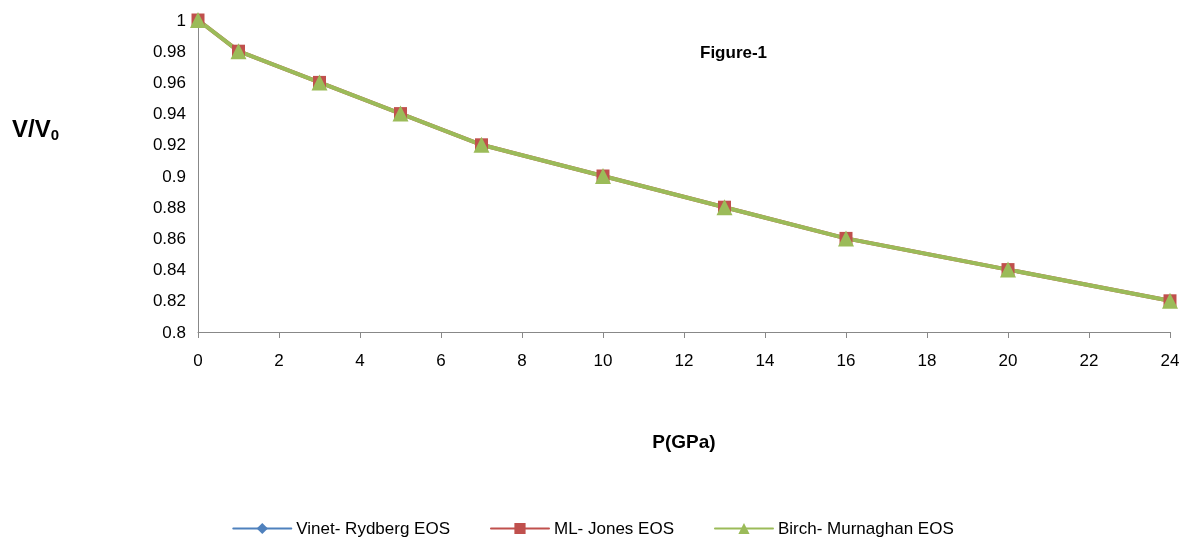 The image size is (1186, 548). What do you see at coordinates (169, 301) in the screenshot?
I see `y-tick-label: 0.82` at bounding box center [169, 301].